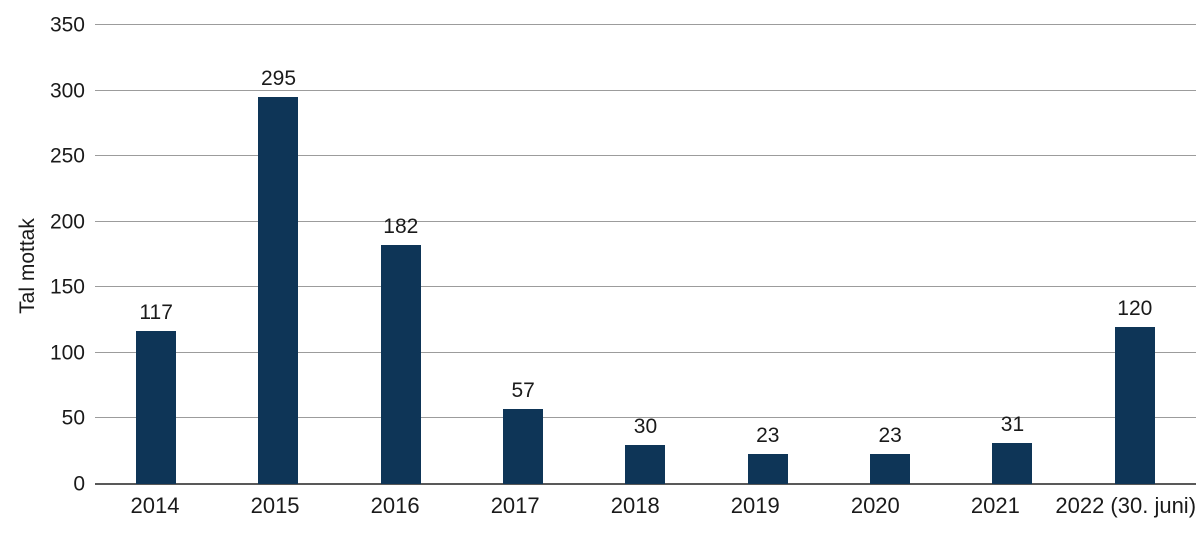 The height and width of the screenshot is (533, 1200). I want to click on y-tick-label: 150, so click(67, 287).